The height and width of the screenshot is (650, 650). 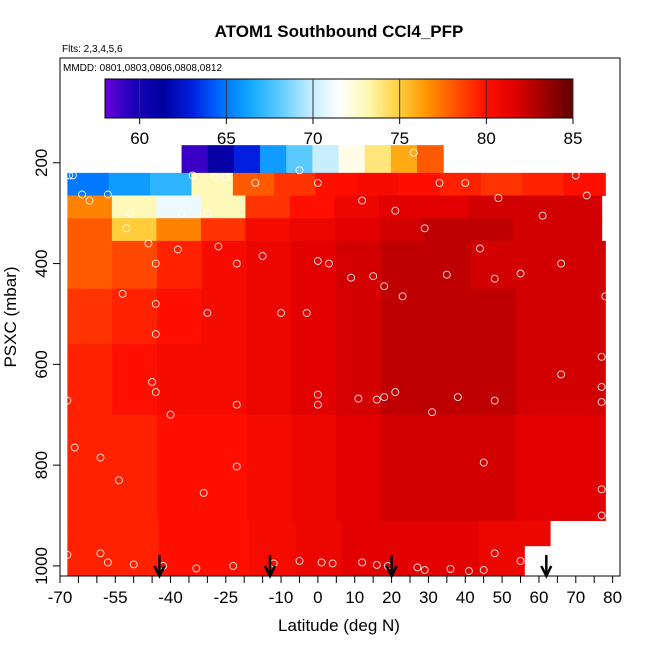 What do you see at coordinates (335, 591) in the screenshot?
I see `x-axis: -70 -55 -40 -25 -10 0 10 20 30 40 50 60 70 80` at bounding box center [335, 591].